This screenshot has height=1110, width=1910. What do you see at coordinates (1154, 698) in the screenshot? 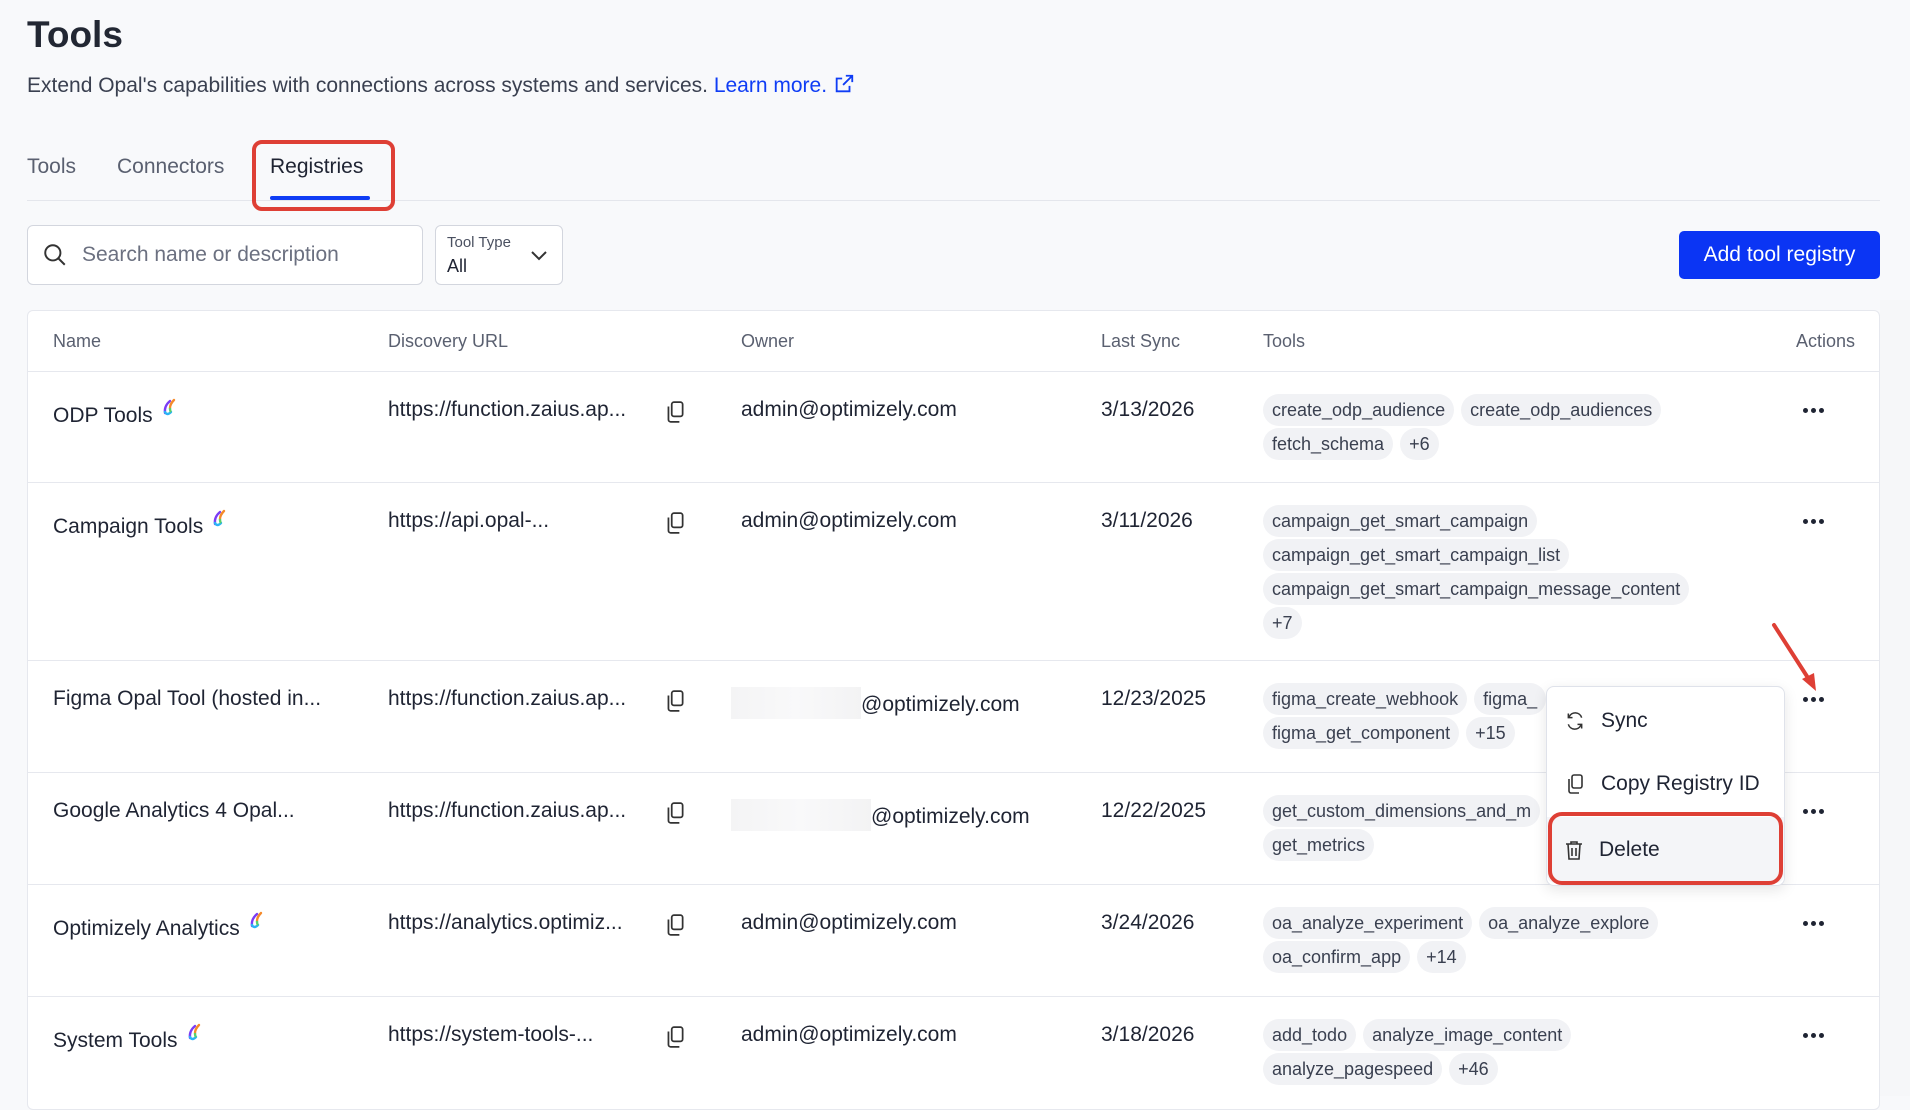
I see `last-sync: 12/23/2025` at bounding box center [1154, 698].